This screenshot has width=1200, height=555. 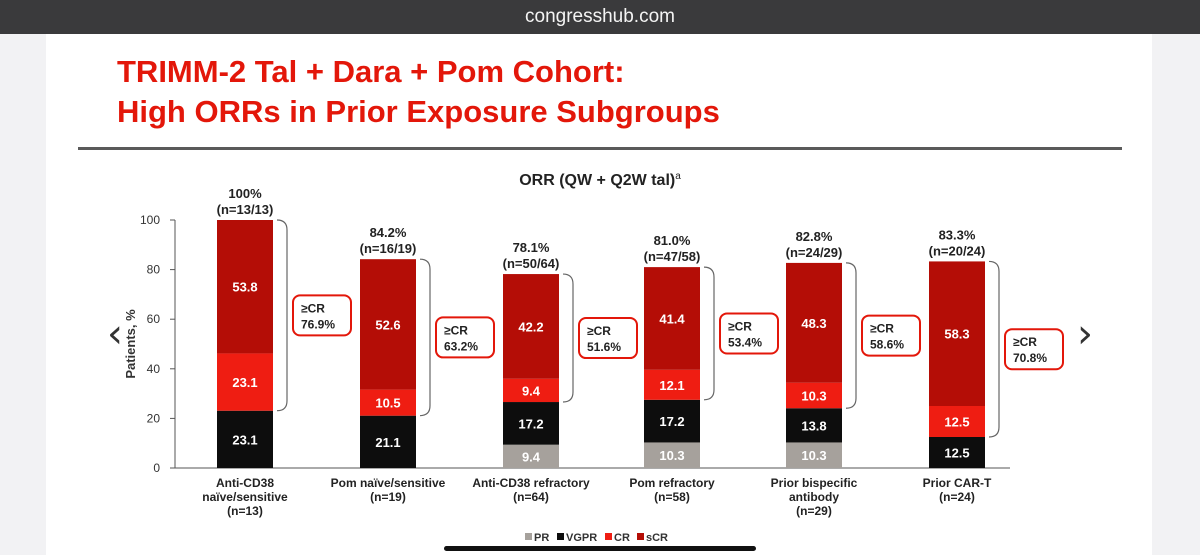 What do you see at coordinates (530, 326) in the screenshot?
I see `bar-data-label: 42.2` at bounding box center [530, 326].